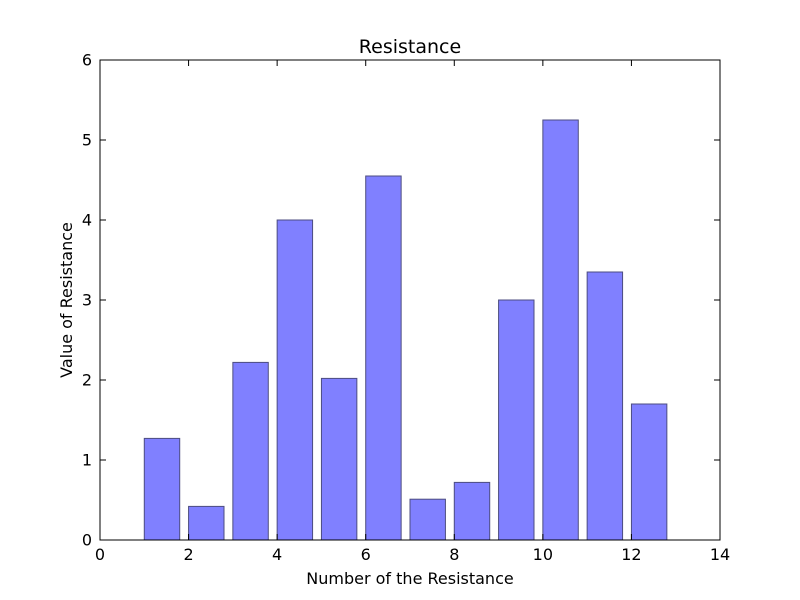  Describe the element at coordinates (409, 578) in the screenshot. I see `x-axis-label: Number of the Resistance` at that location.